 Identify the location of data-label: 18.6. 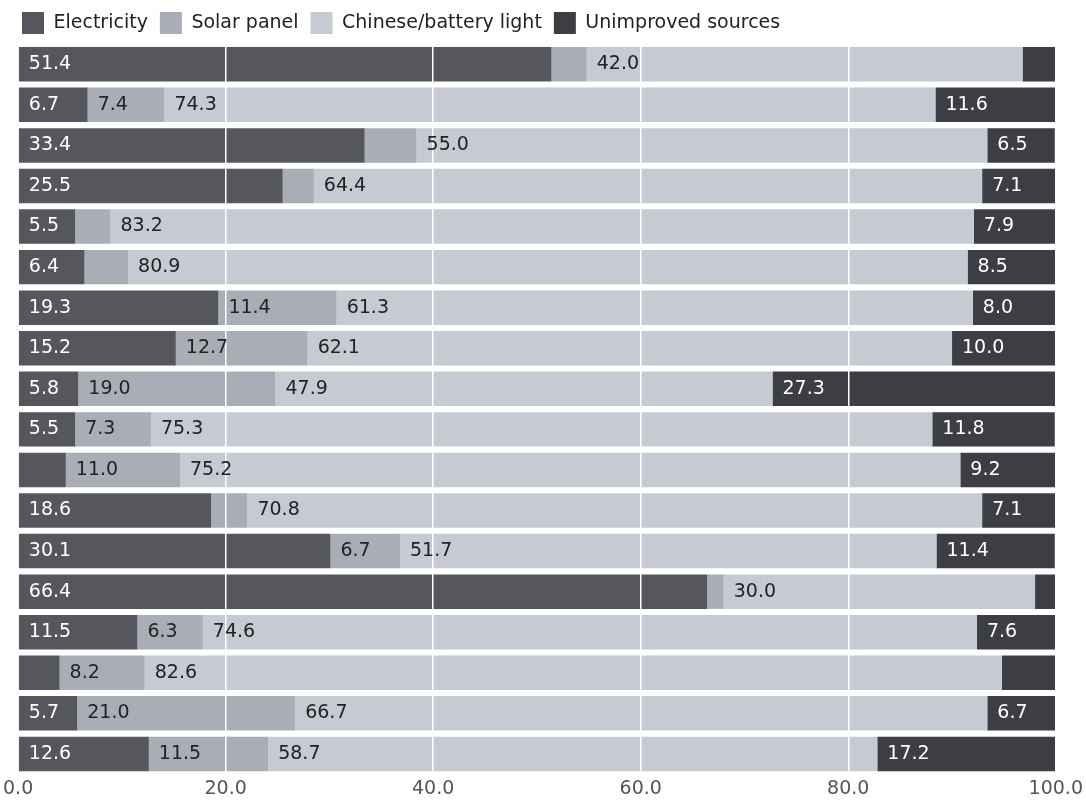
(50, 508).